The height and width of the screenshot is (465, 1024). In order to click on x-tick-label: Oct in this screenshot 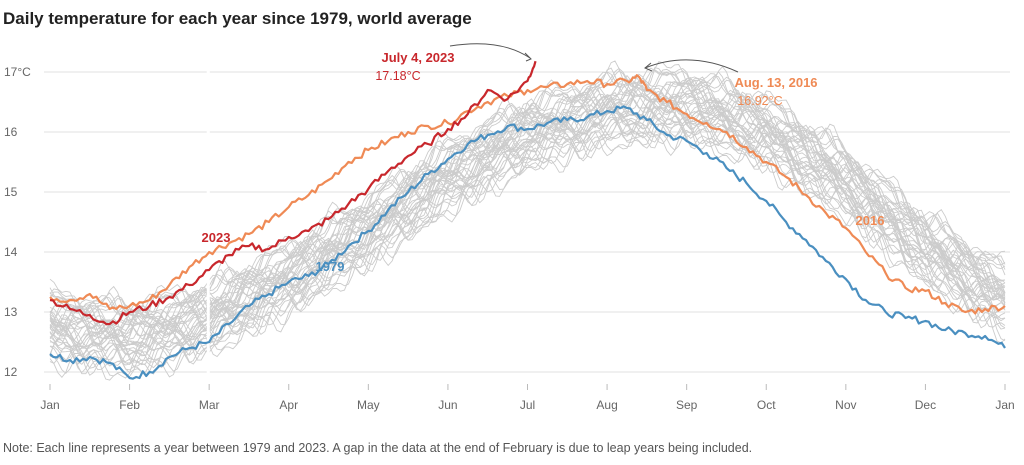, I will do `click(766, 405)`.